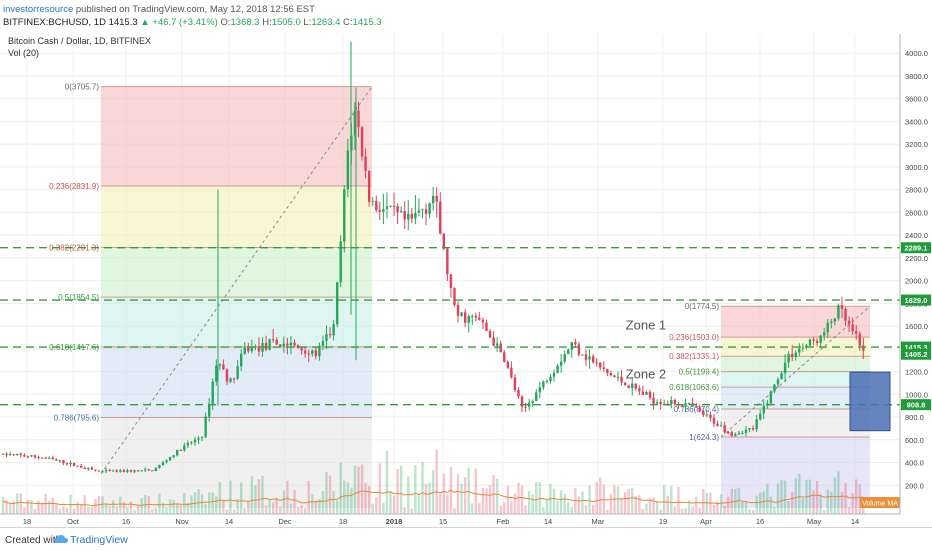 This screenshot has height=551, width=932. Describe the element at coordinates (914, 463) in the screenshot. I see `y-tick-label: 400.0` at that location.